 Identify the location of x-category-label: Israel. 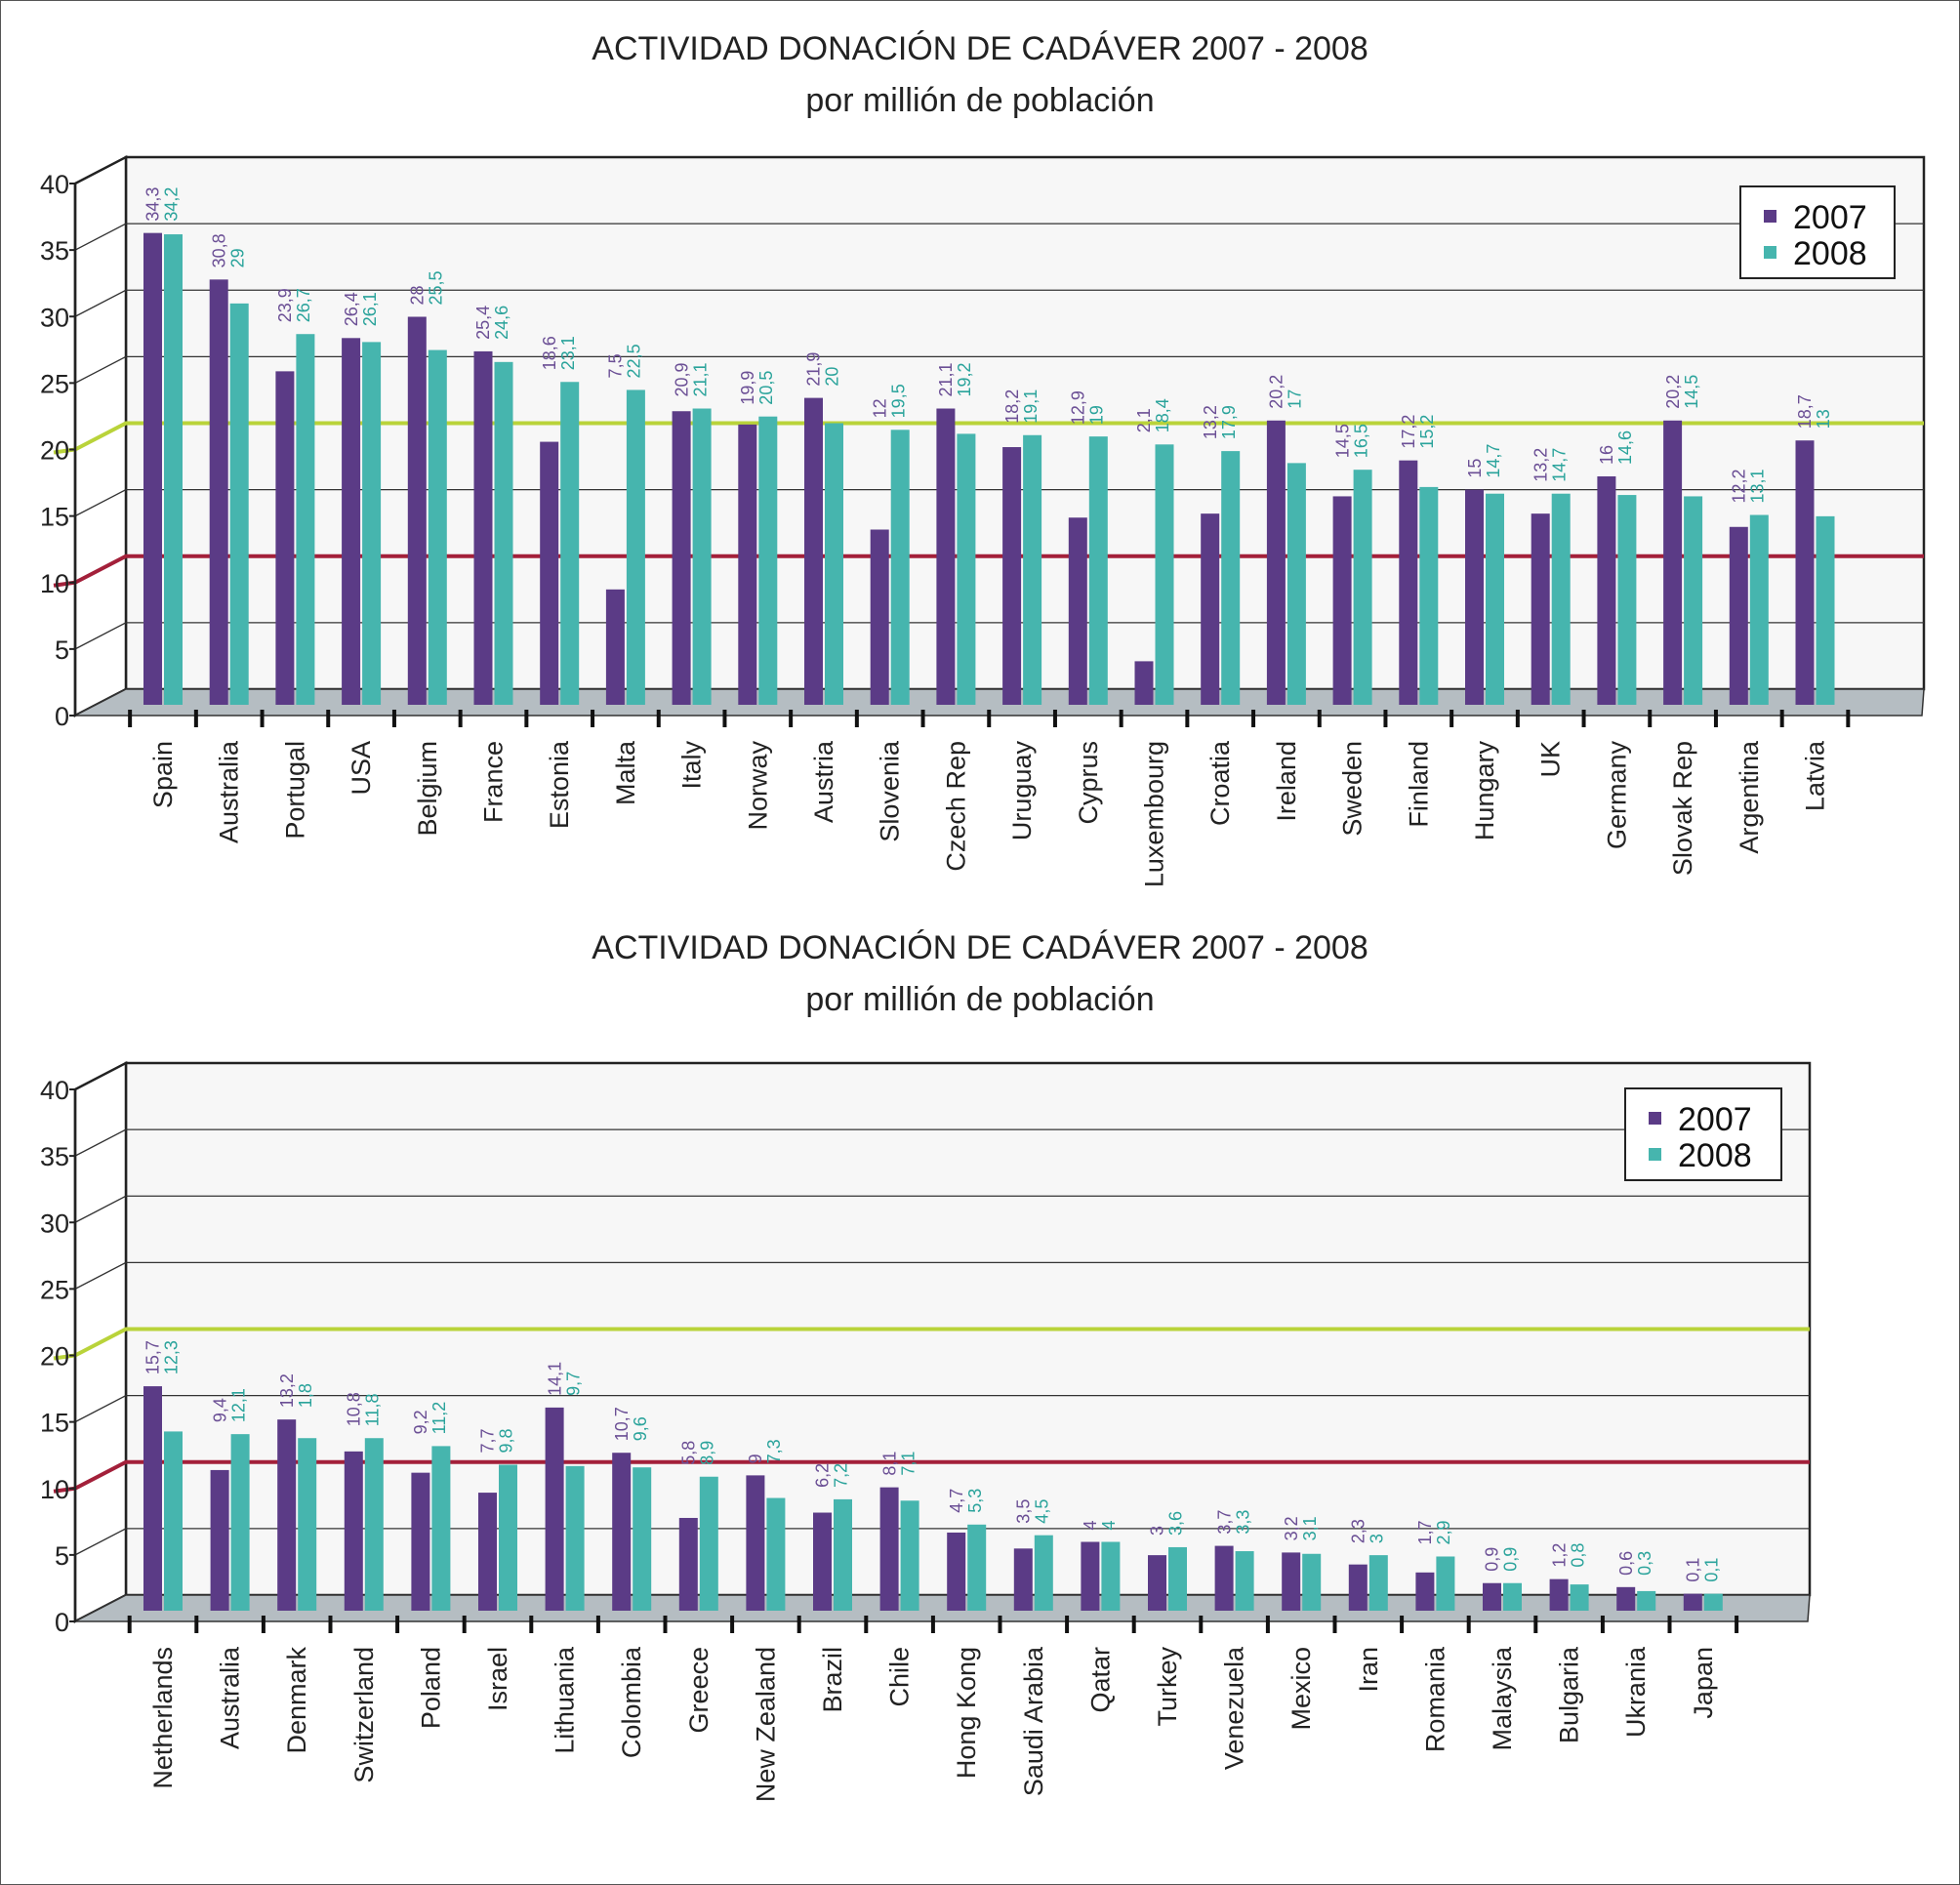
(497, 1679).